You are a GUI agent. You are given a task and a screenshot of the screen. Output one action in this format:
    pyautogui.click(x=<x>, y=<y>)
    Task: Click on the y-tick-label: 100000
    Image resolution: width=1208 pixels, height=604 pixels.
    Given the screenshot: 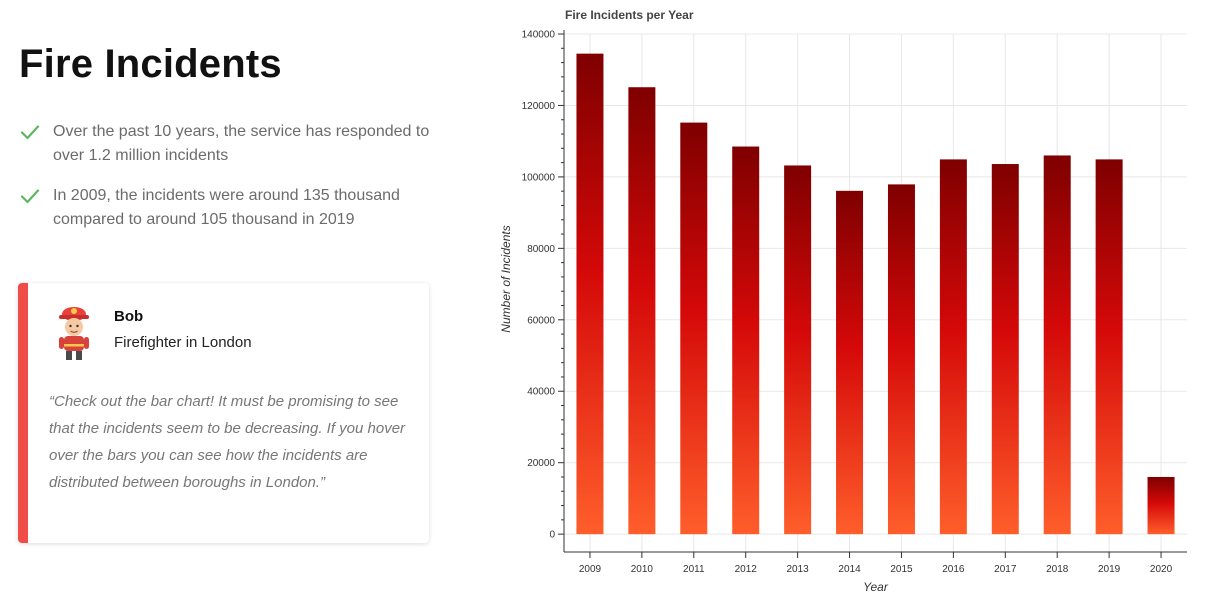 What is the action you would take?
    pyautogui.click(x=539, y=177)
    